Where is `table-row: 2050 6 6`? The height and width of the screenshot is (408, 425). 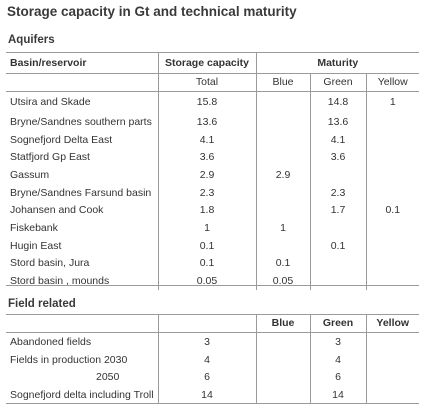 table-row: 2050 6 6 is located at coordinates (212, 377).